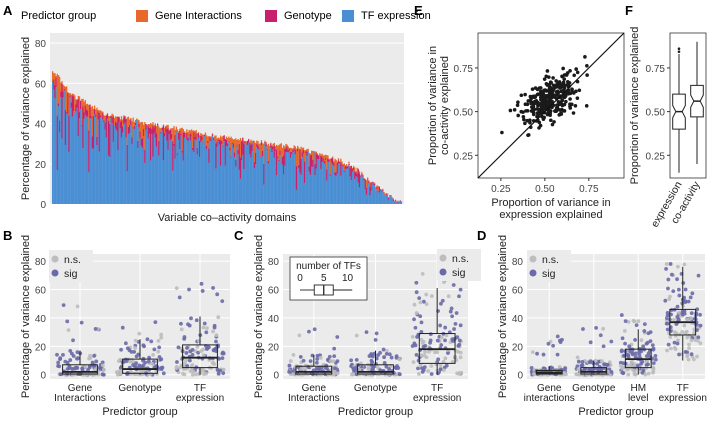  Describe the element at coordinates (615, 412) in the screenshot. I see `panel-d-x-axis-label: Predictor group` at that location.